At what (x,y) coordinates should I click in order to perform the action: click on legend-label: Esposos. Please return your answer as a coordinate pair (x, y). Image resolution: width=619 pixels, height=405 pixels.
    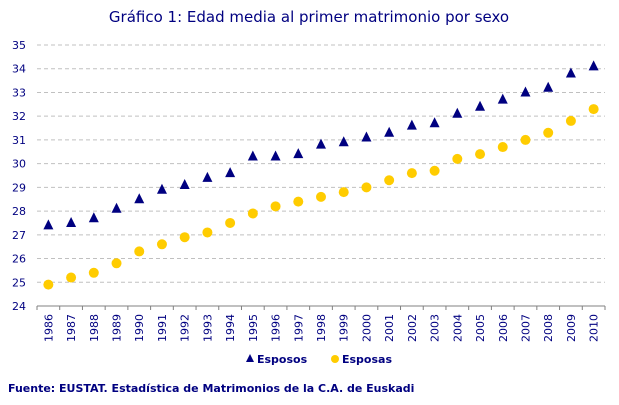
    Looking at the image, I should click on (282, 359).